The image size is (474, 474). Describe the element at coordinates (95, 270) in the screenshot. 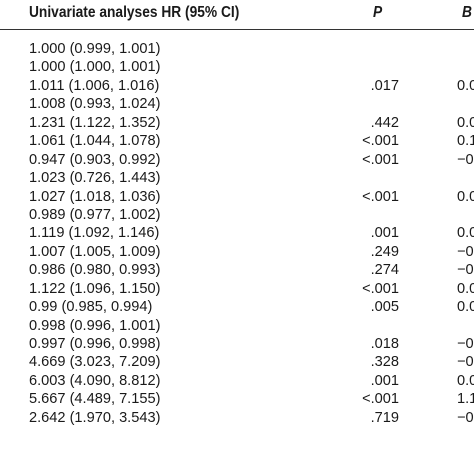

I see `cell-hr-ci: 0.986 (0.980, 0.993)` at that location.